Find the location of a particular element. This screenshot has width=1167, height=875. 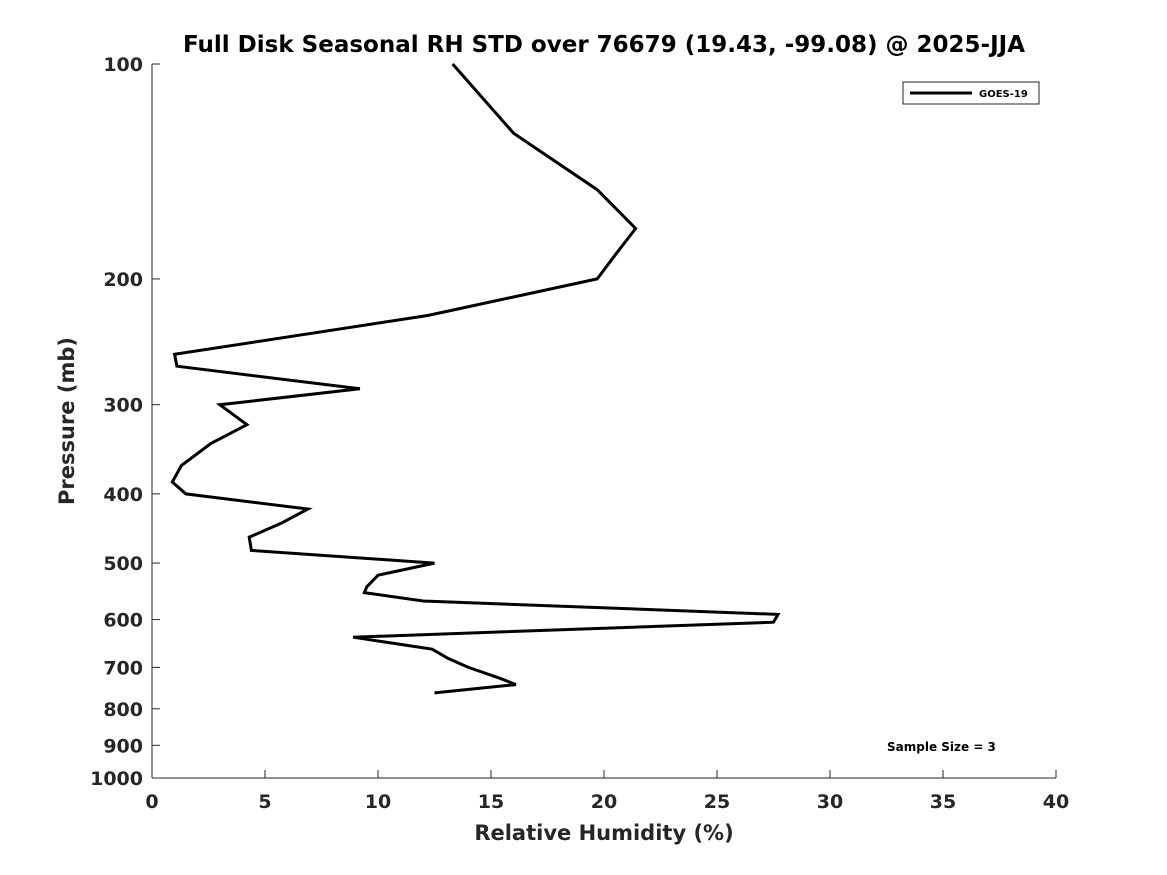

x-tick-label: 35 is located at coordinates (943, 802).